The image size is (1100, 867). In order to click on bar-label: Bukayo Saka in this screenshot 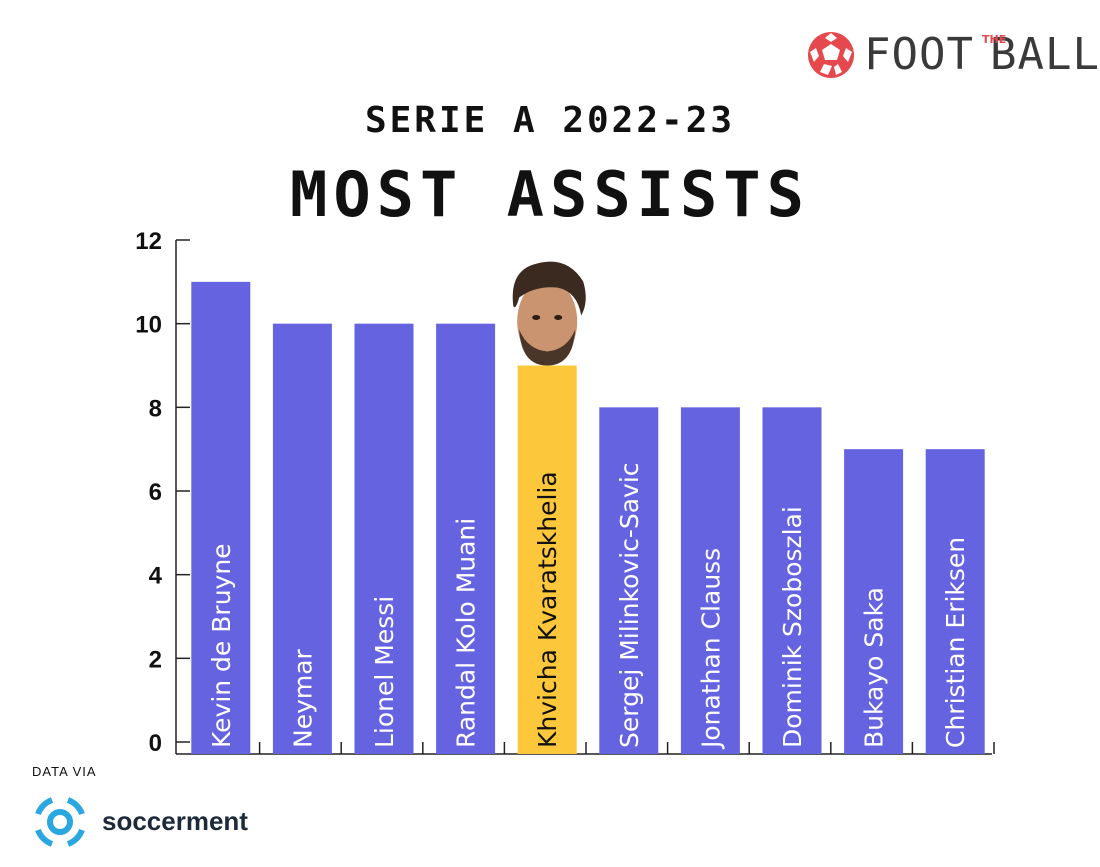, I will do `click(874, 667)`.